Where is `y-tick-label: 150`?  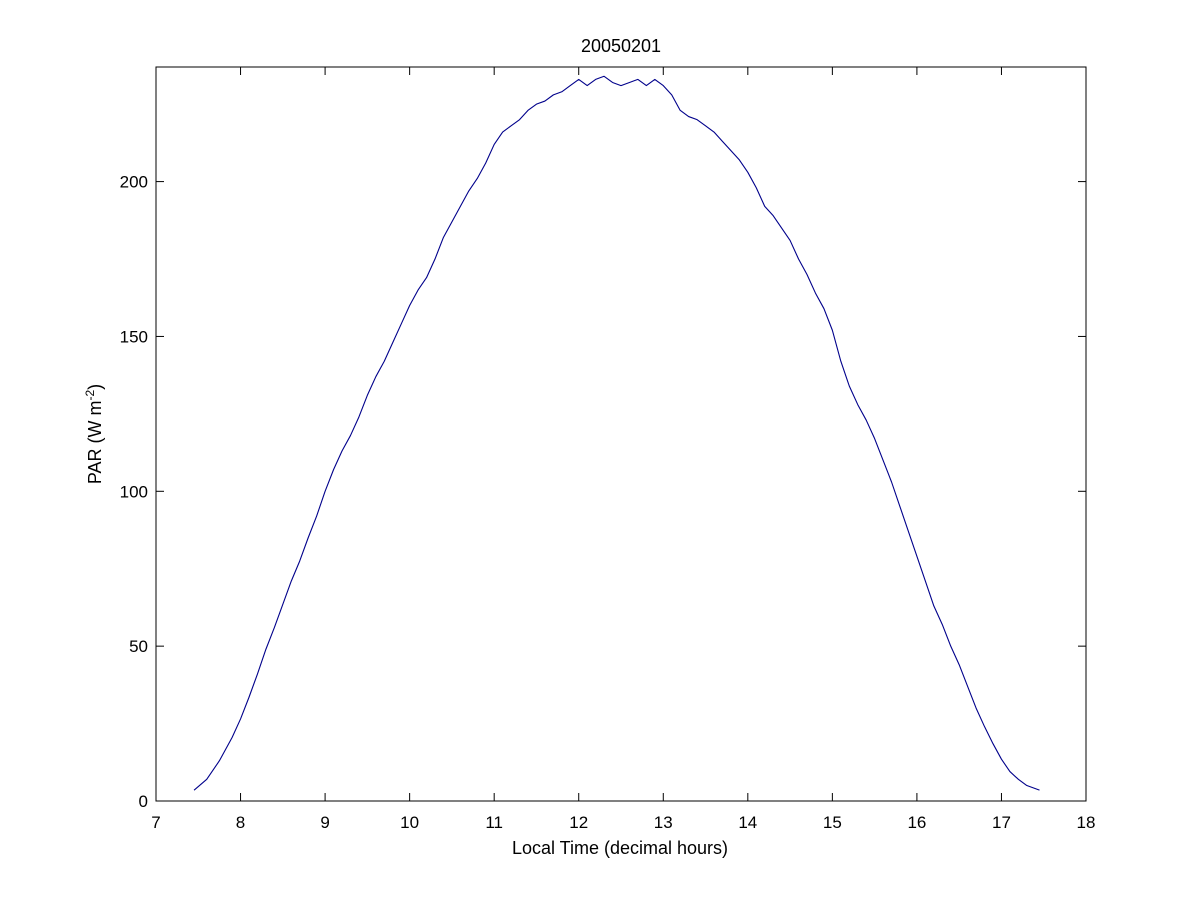
y-tick-label: 150 is located at coordinates (134, 336).